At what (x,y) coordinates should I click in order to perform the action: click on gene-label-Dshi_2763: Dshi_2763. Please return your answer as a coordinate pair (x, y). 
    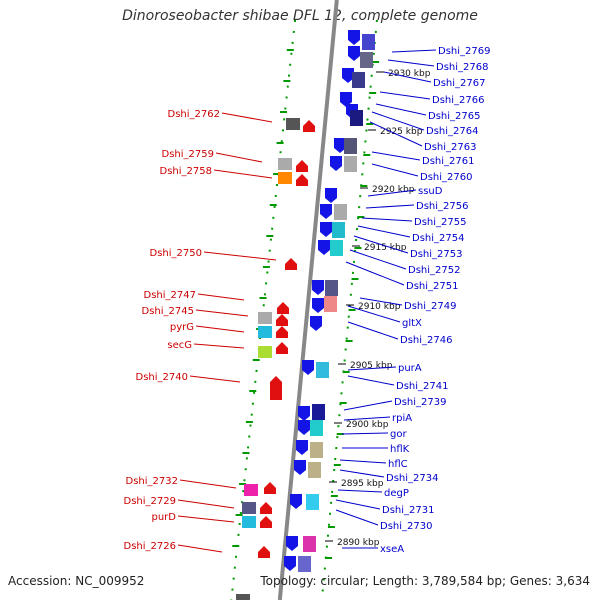
    Looking at the image, I should click on (450, 147).